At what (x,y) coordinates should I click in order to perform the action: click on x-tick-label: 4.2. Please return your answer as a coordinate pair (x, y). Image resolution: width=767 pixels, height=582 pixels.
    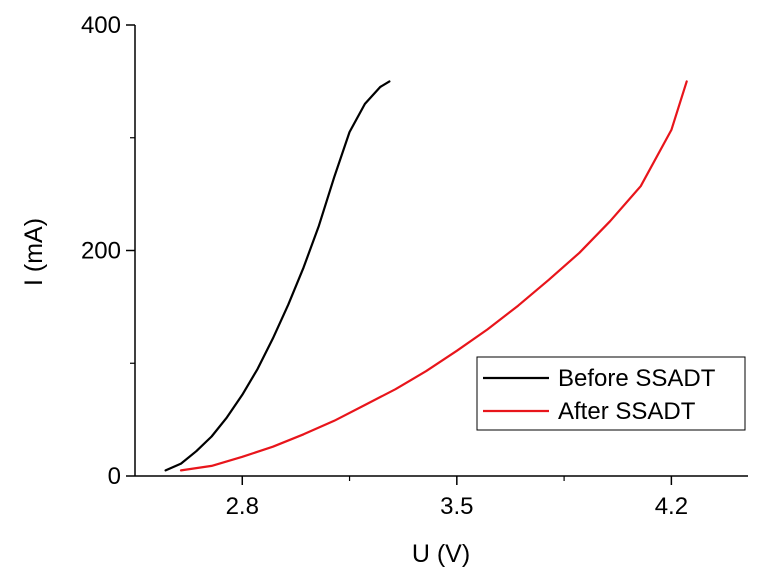
    Looking at the image, I should click on (671, 506).